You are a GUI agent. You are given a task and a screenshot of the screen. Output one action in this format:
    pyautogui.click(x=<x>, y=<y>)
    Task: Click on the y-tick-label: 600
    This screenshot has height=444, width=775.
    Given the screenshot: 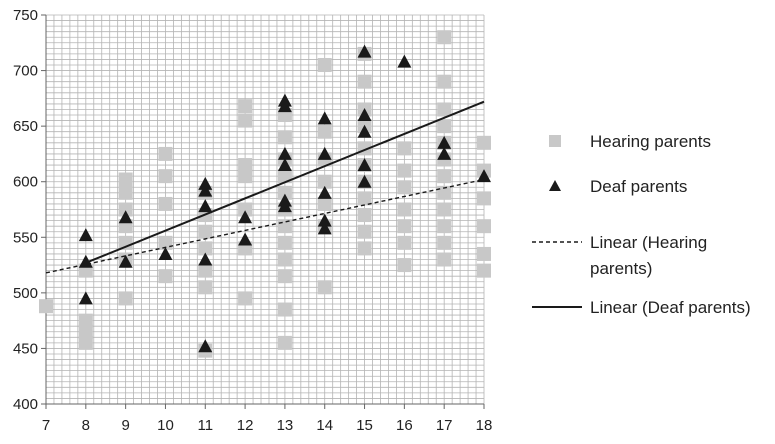 What is the action you would take?
    pyautogui.click(x=25, y=182)
    